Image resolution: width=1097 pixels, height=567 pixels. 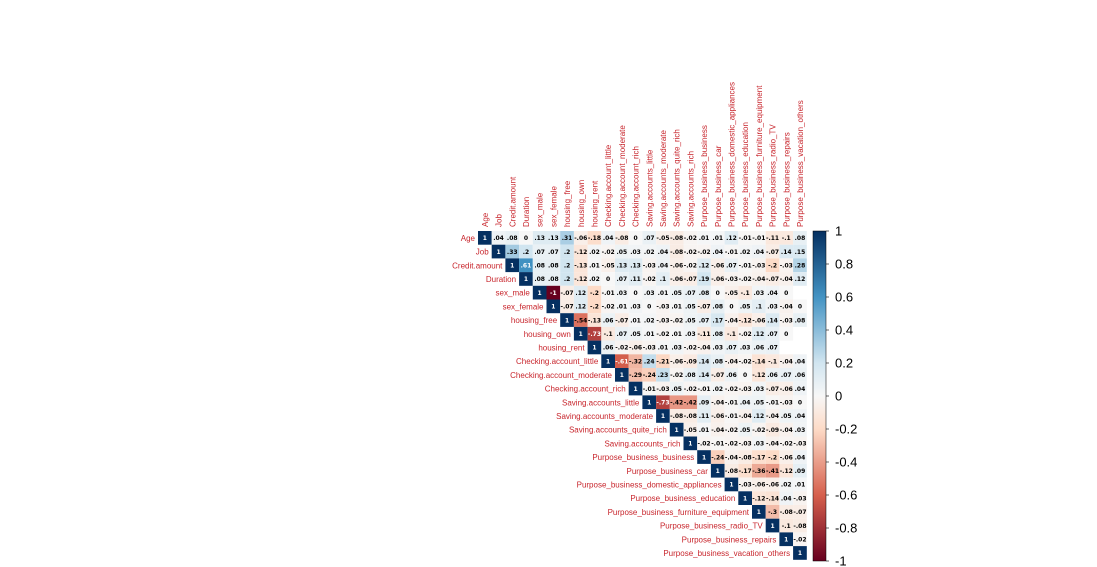 I want to click on cell-label-13-13: 1, so click(x=663, y=416).